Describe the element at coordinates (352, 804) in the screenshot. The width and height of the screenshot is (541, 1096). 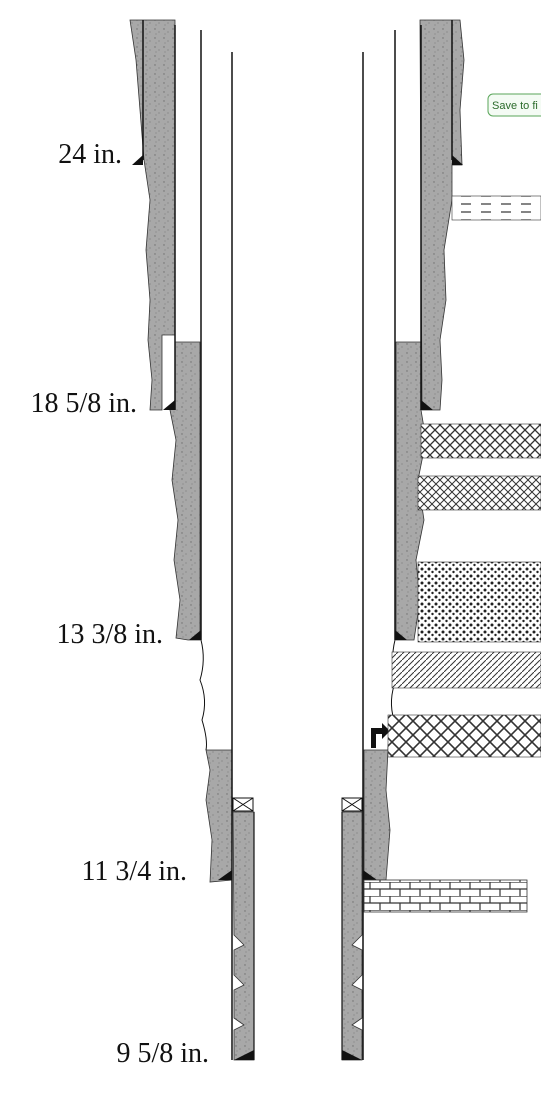
I see `packer-right` at that location.